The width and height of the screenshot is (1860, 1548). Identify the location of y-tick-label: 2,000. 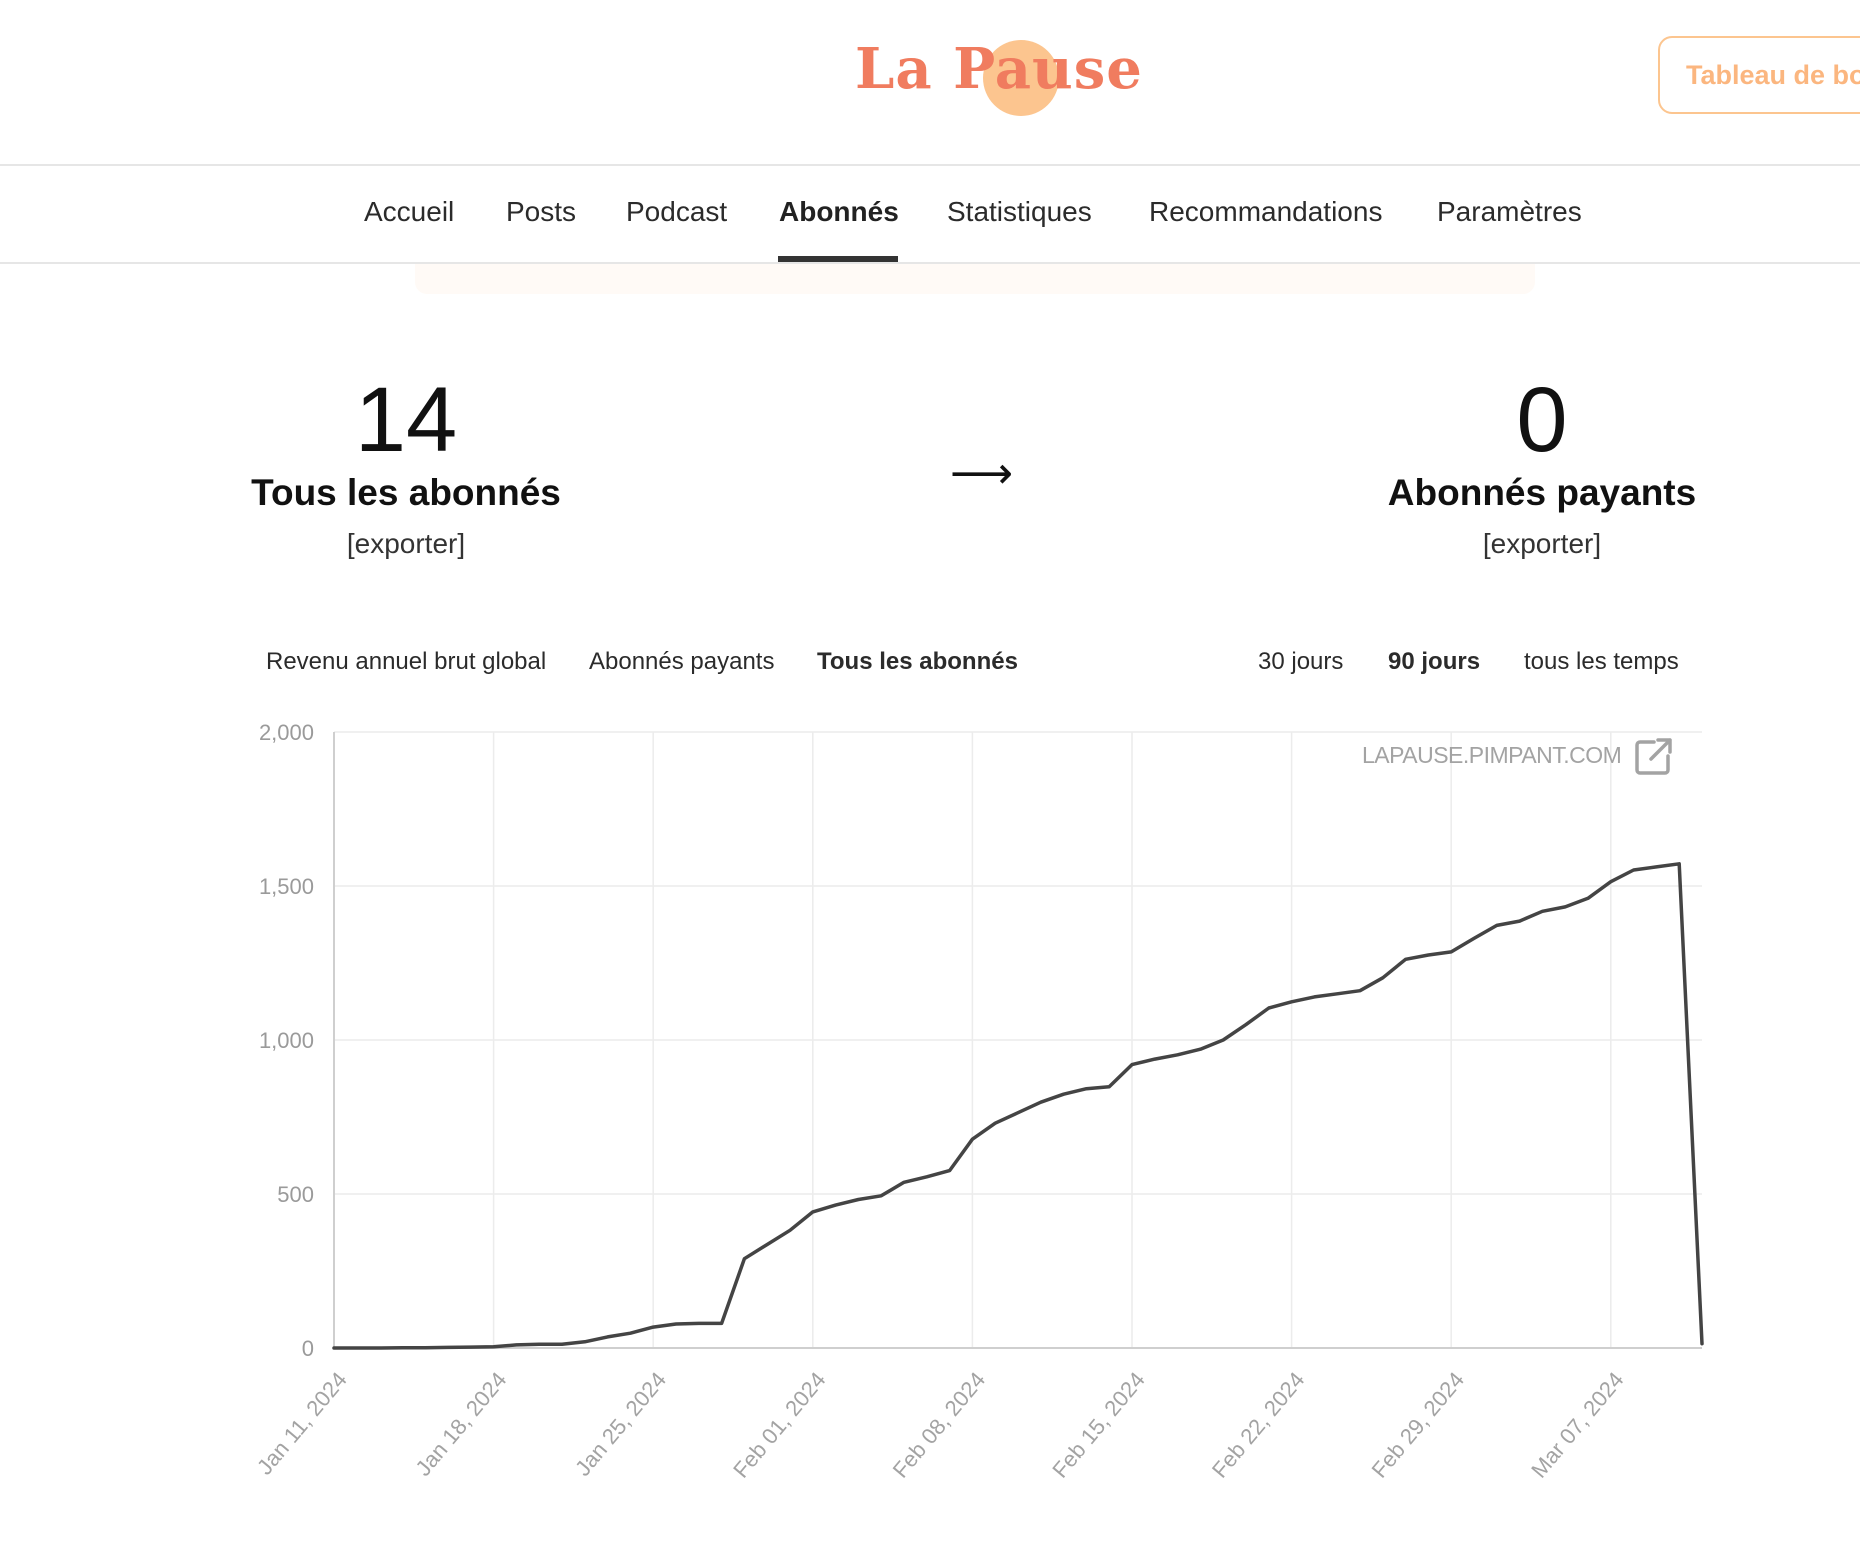
(286, 732).